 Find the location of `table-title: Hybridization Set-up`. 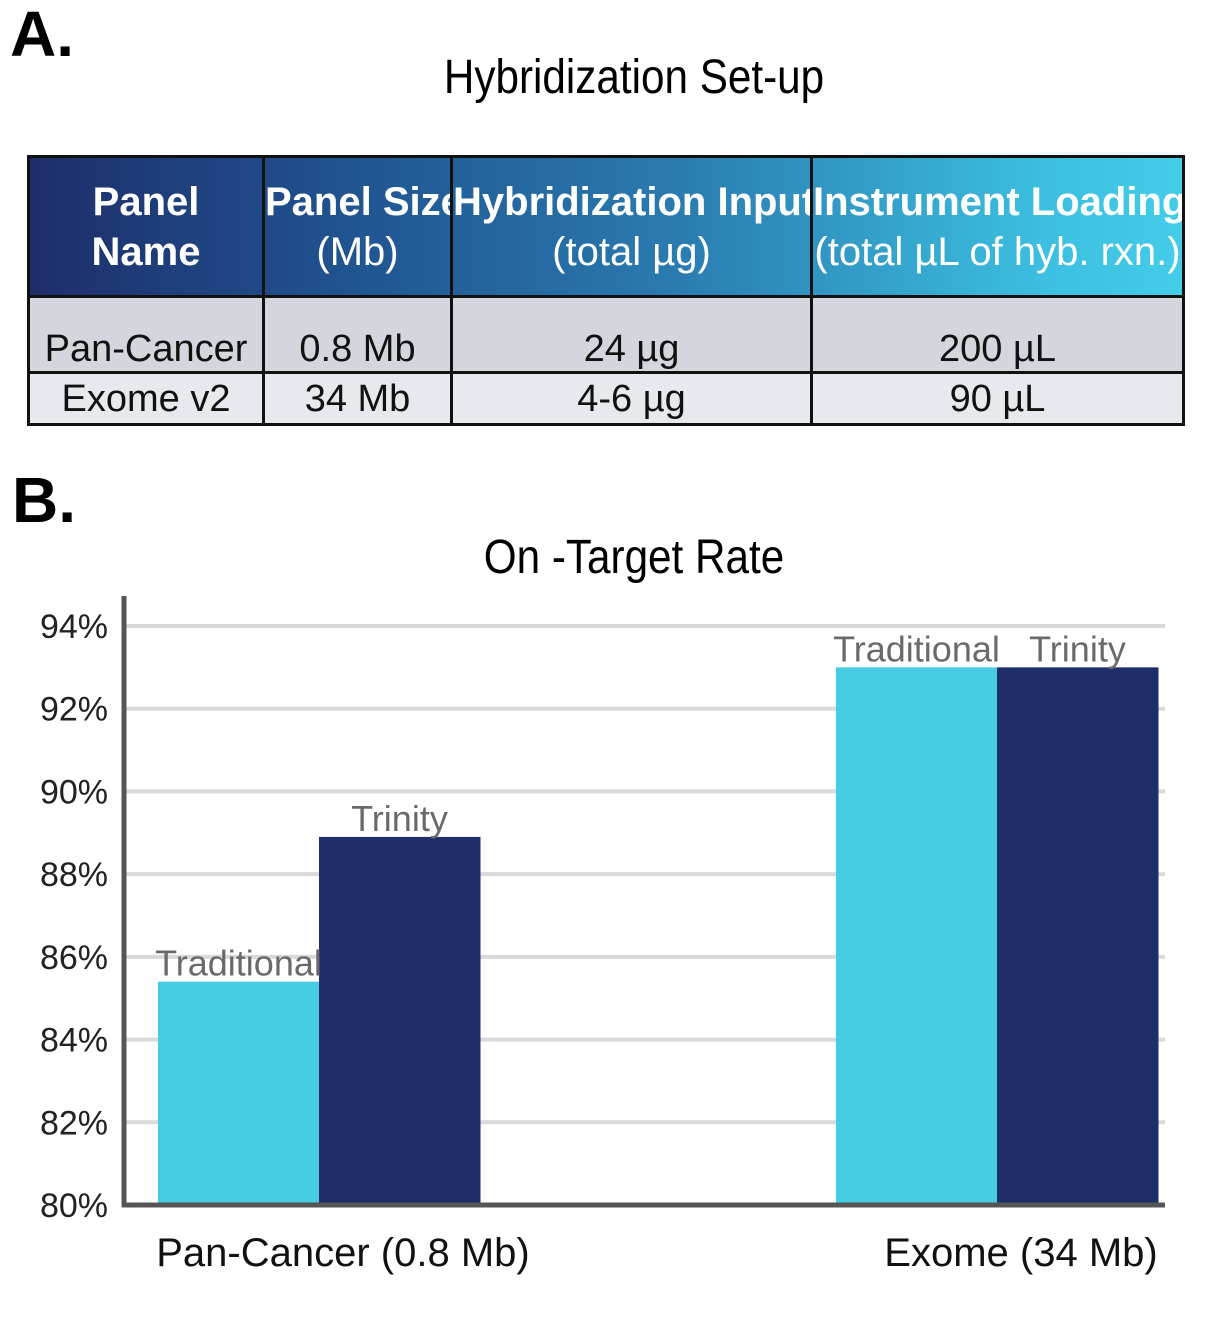

table-title: Hybridization Set-up is located at coordinates (634, 77).